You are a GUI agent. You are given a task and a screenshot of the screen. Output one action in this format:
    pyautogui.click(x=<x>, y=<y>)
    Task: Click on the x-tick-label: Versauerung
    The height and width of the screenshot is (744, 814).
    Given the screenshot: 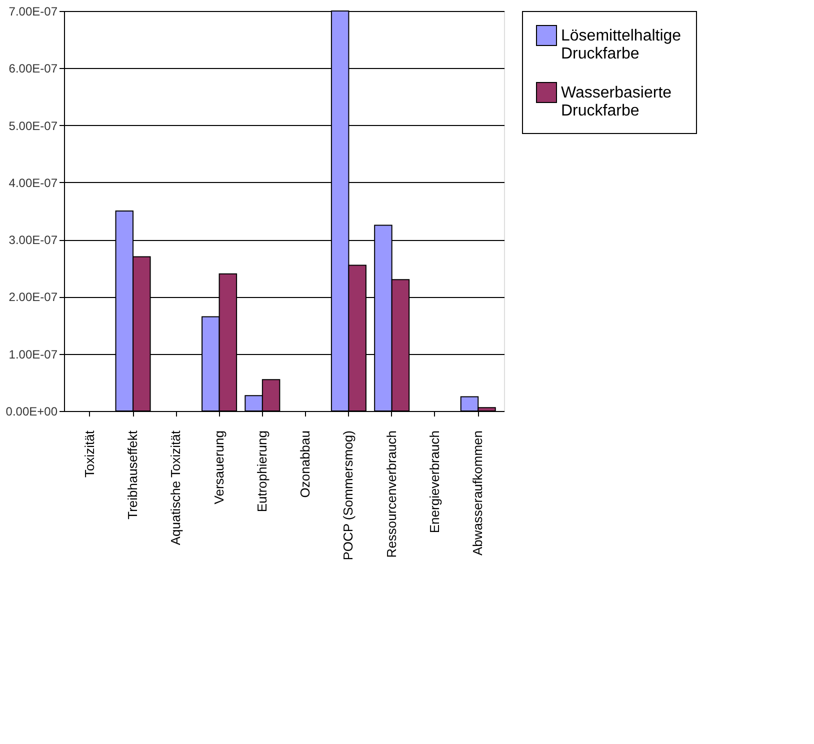 What is the action you would take?
    pyautogui.click(x=218, y=467)
    